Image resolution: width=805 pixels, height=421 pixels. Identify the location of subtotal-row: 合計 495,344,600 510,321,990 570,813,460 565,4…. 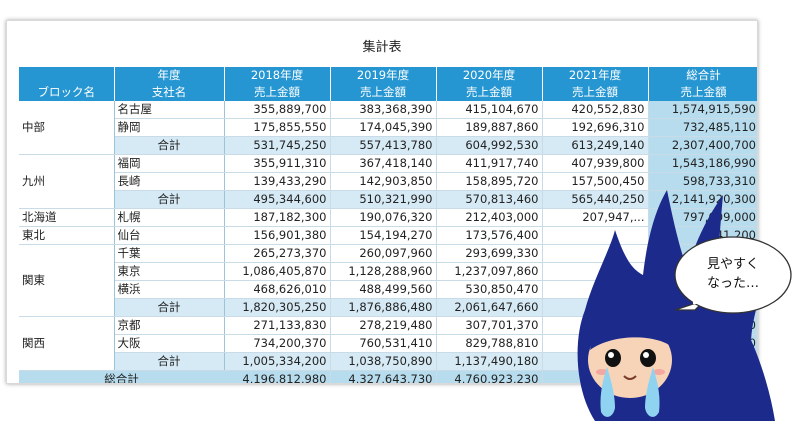
(388, 199).